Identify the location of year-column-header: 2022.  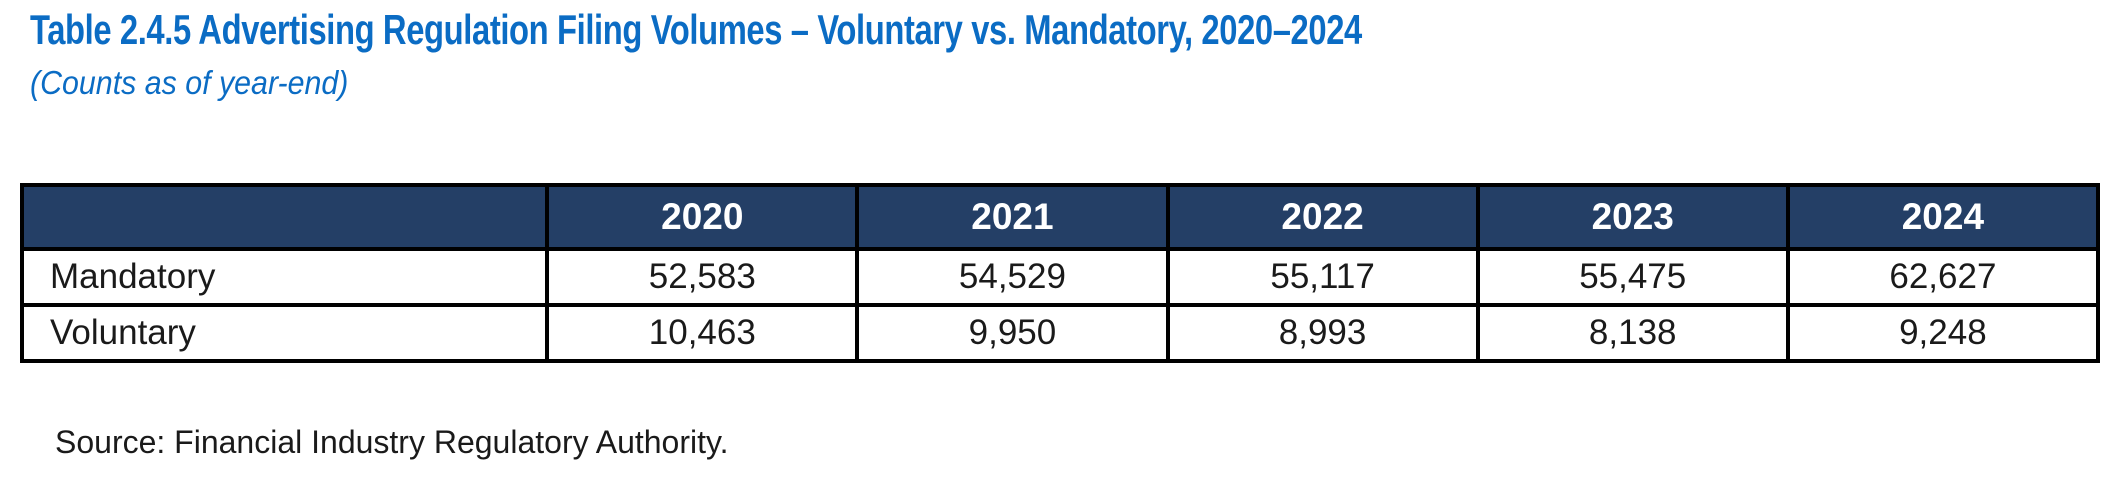
(1322, 217).